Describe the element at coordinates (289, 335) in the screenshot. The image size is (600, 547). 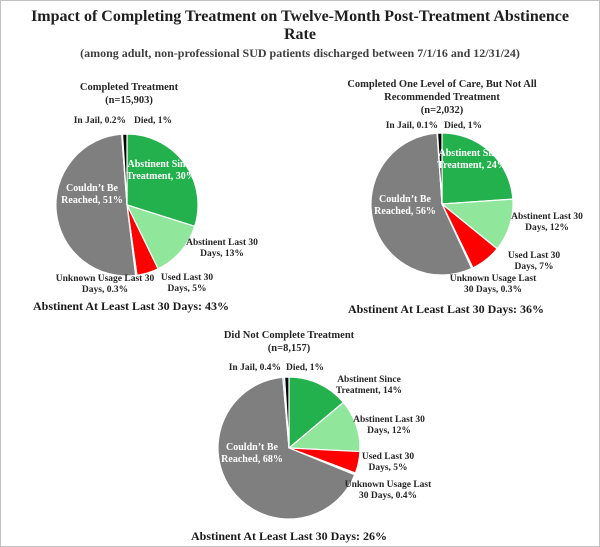
I see `chart-title-text: Did Not Complete Treatment` at that location.